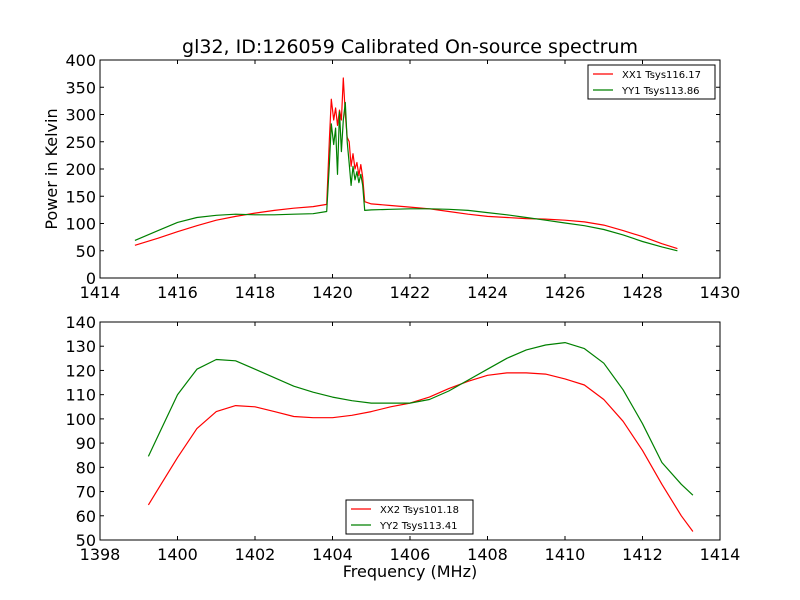 Image resolution: width=800 pixels, height=600 pixels. I want to click on y-tick-label: 350, so click(80, 87).